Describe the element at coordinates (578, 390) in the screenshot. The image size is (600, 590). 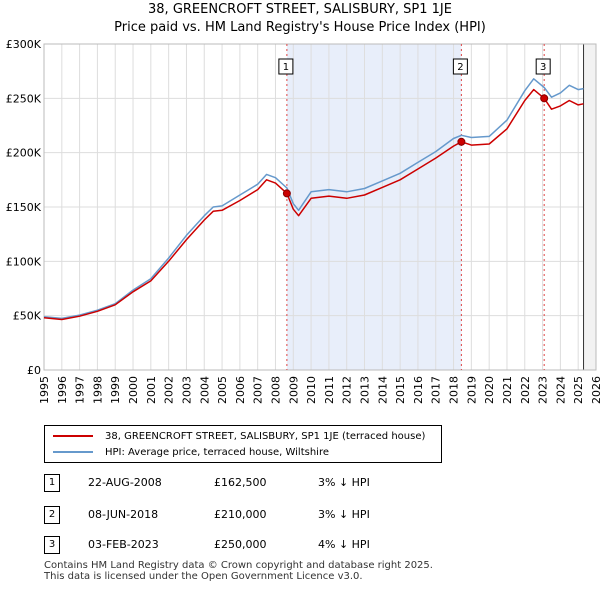
I see `x-tick-label: 2025` at that location.